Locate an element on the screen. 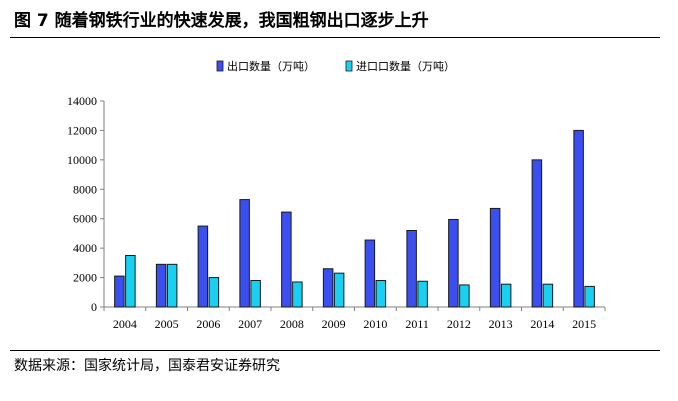  bar-export-2015 is located at coordinates (578, 218).